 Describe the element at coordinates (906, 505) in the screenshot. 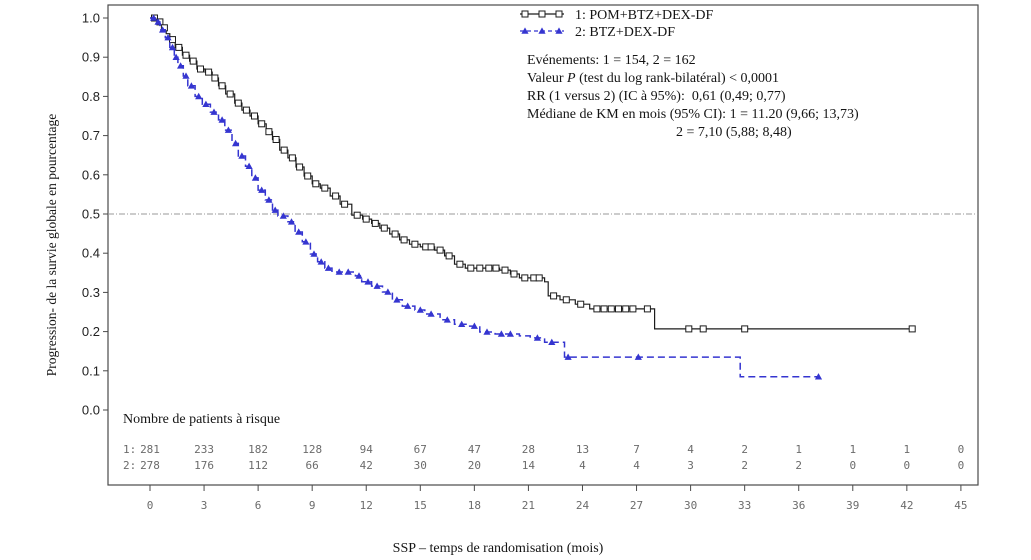

I see `x-tick-label: 42` at that location.